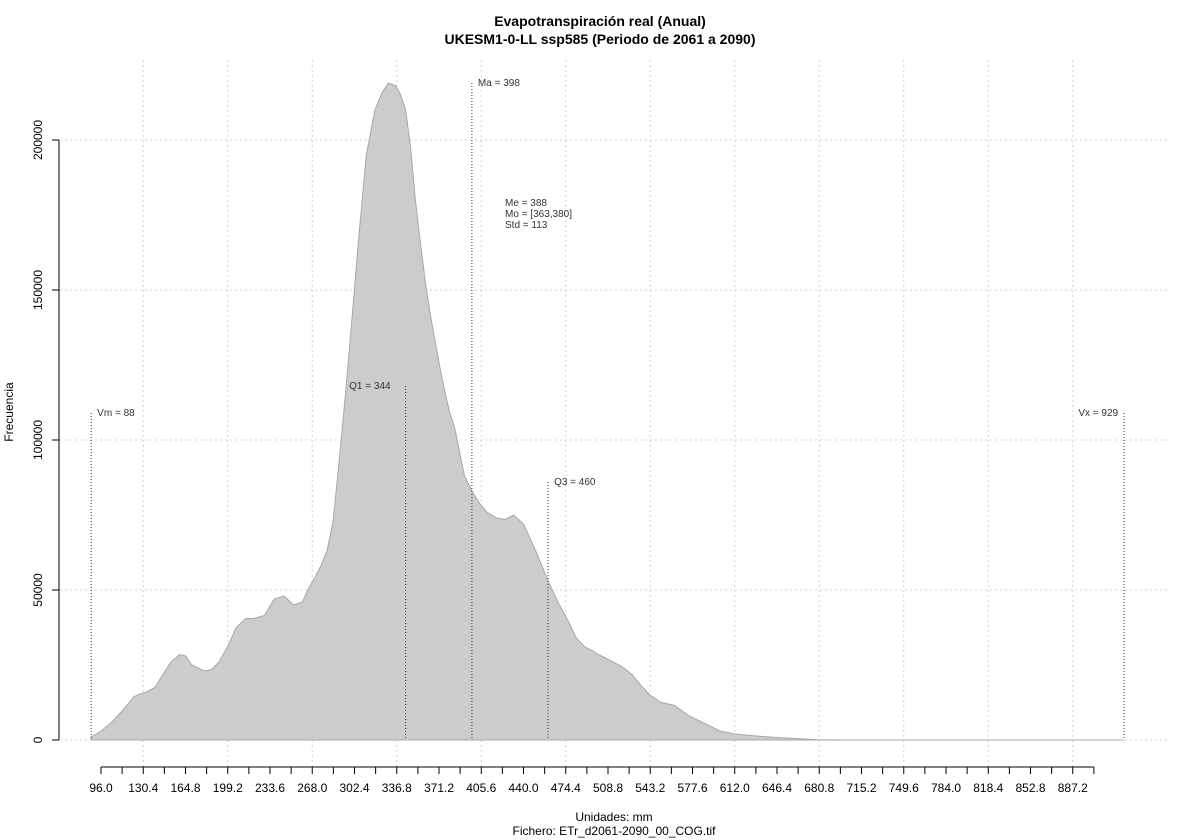 The height and width of the screenshot is (840, 1200). What do you see at coordinates (370, 386) in the screenshot?
I see `stat-label: Q1 = 344` at bounding box center [370, 386].